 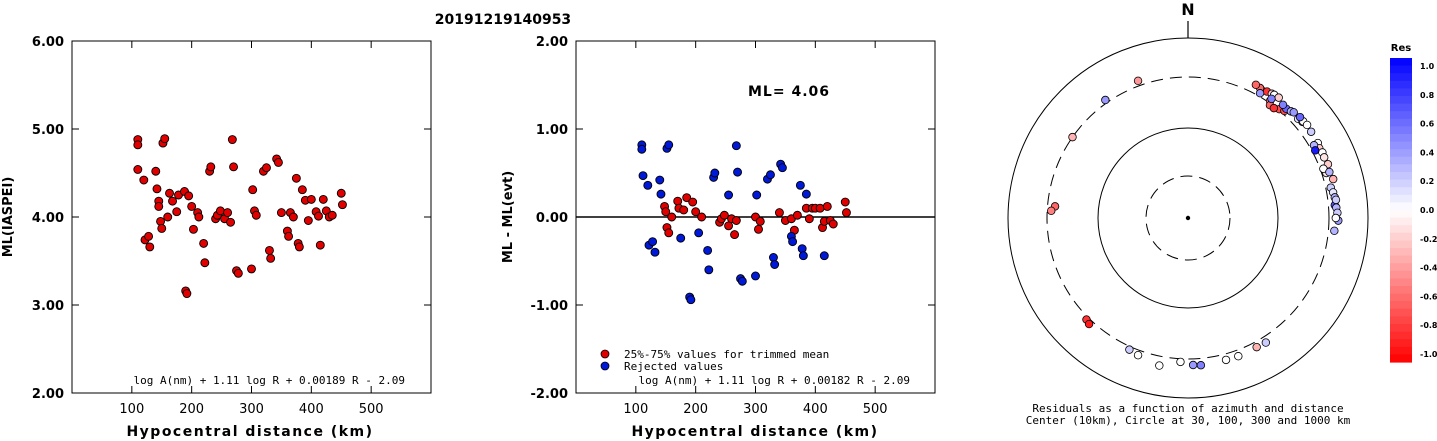 What do you see at coordinates (311, 409) in the screenshot?
I see `left-xtick-label: 400` at bounding box center [311, 409].